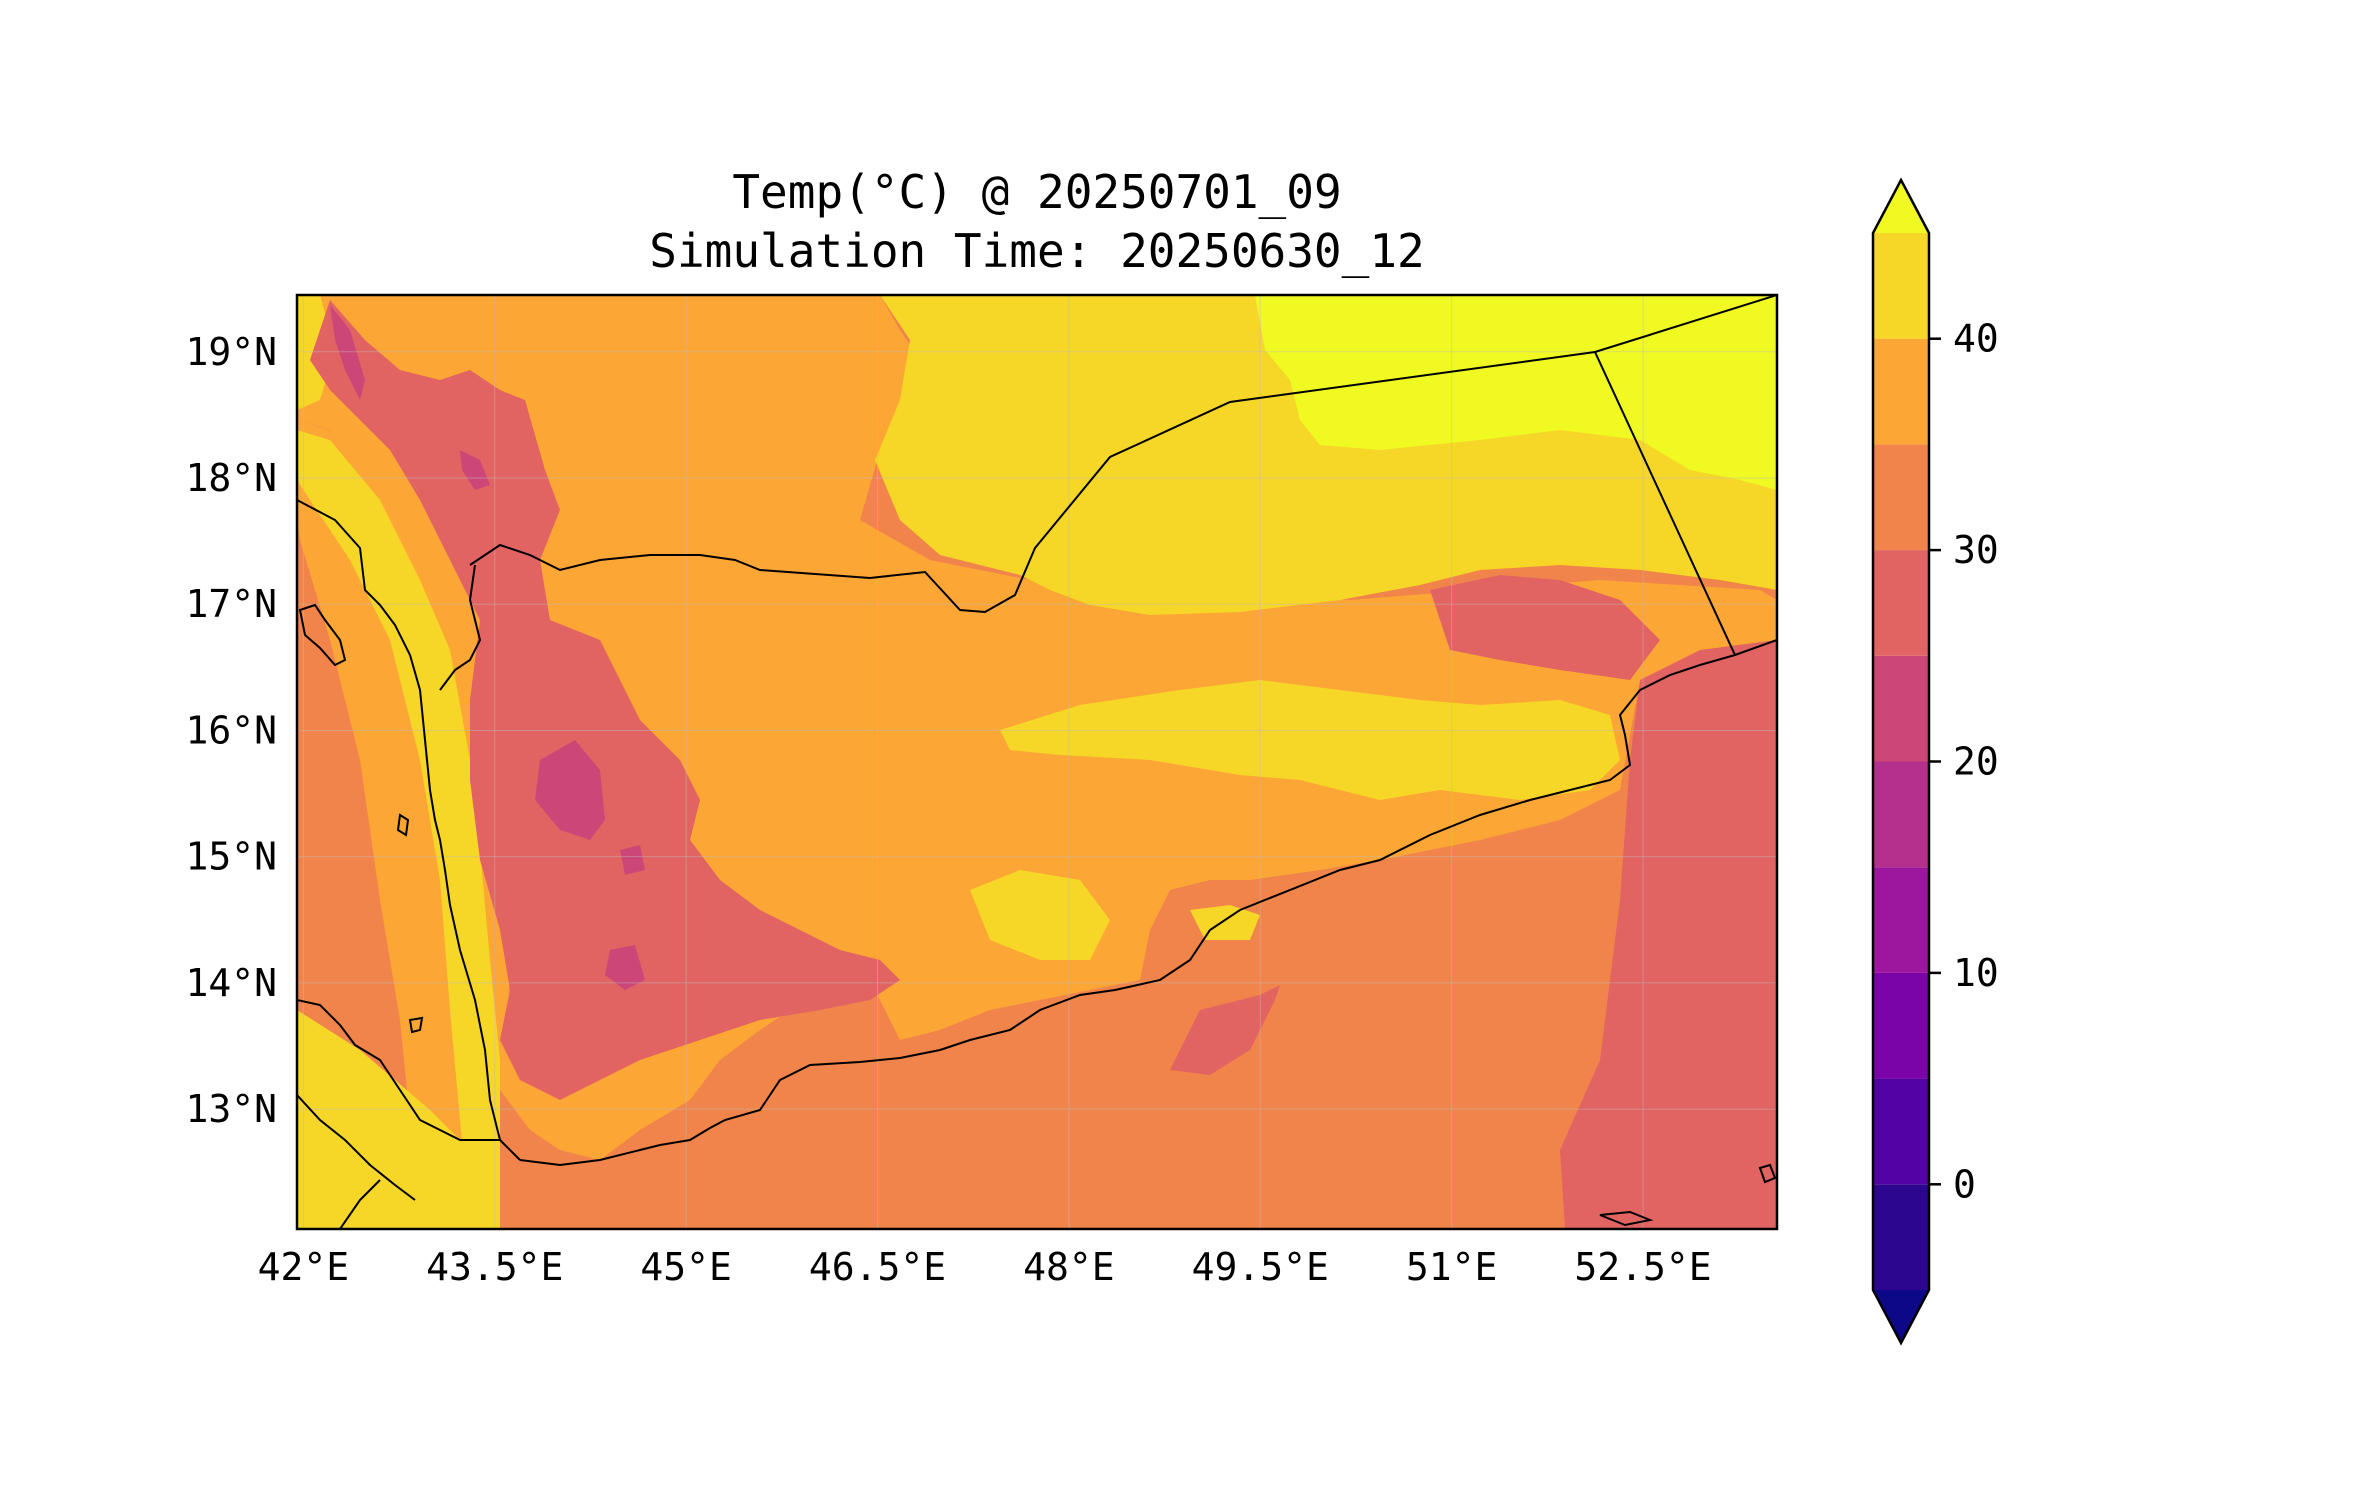  I want to click on colorbar: 0 10 20 30 40, so click(1935, 761).